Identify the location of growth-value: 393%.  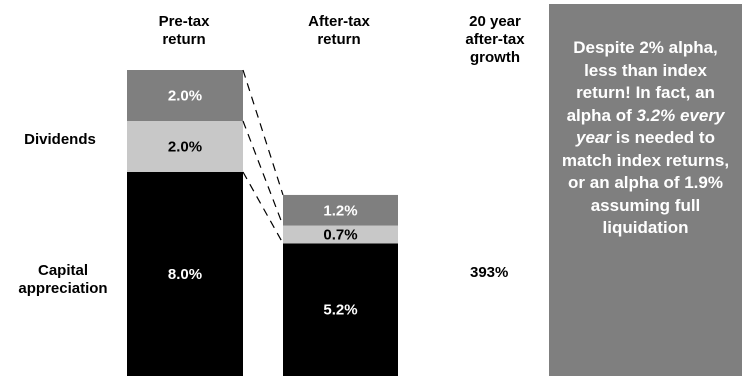
(489, 272).